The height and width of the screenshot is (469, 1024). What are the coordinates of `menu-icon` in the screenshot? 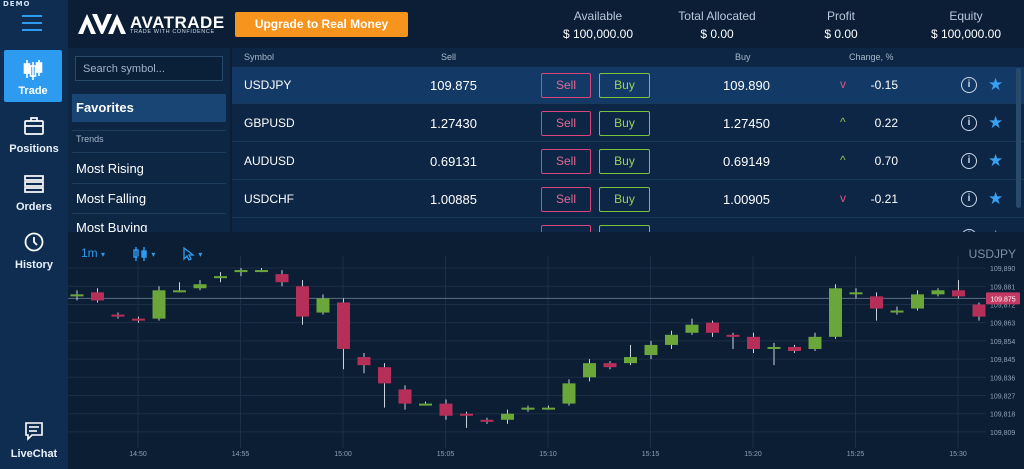 It's located at (32, 16).